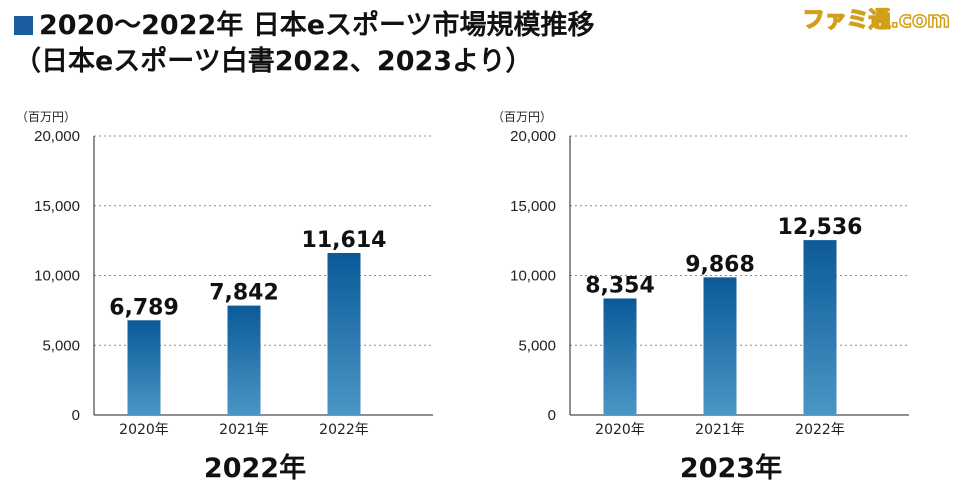 This screenshot has height=500, width=960. I want to click on data-label: 7,842, so click(244, 293).